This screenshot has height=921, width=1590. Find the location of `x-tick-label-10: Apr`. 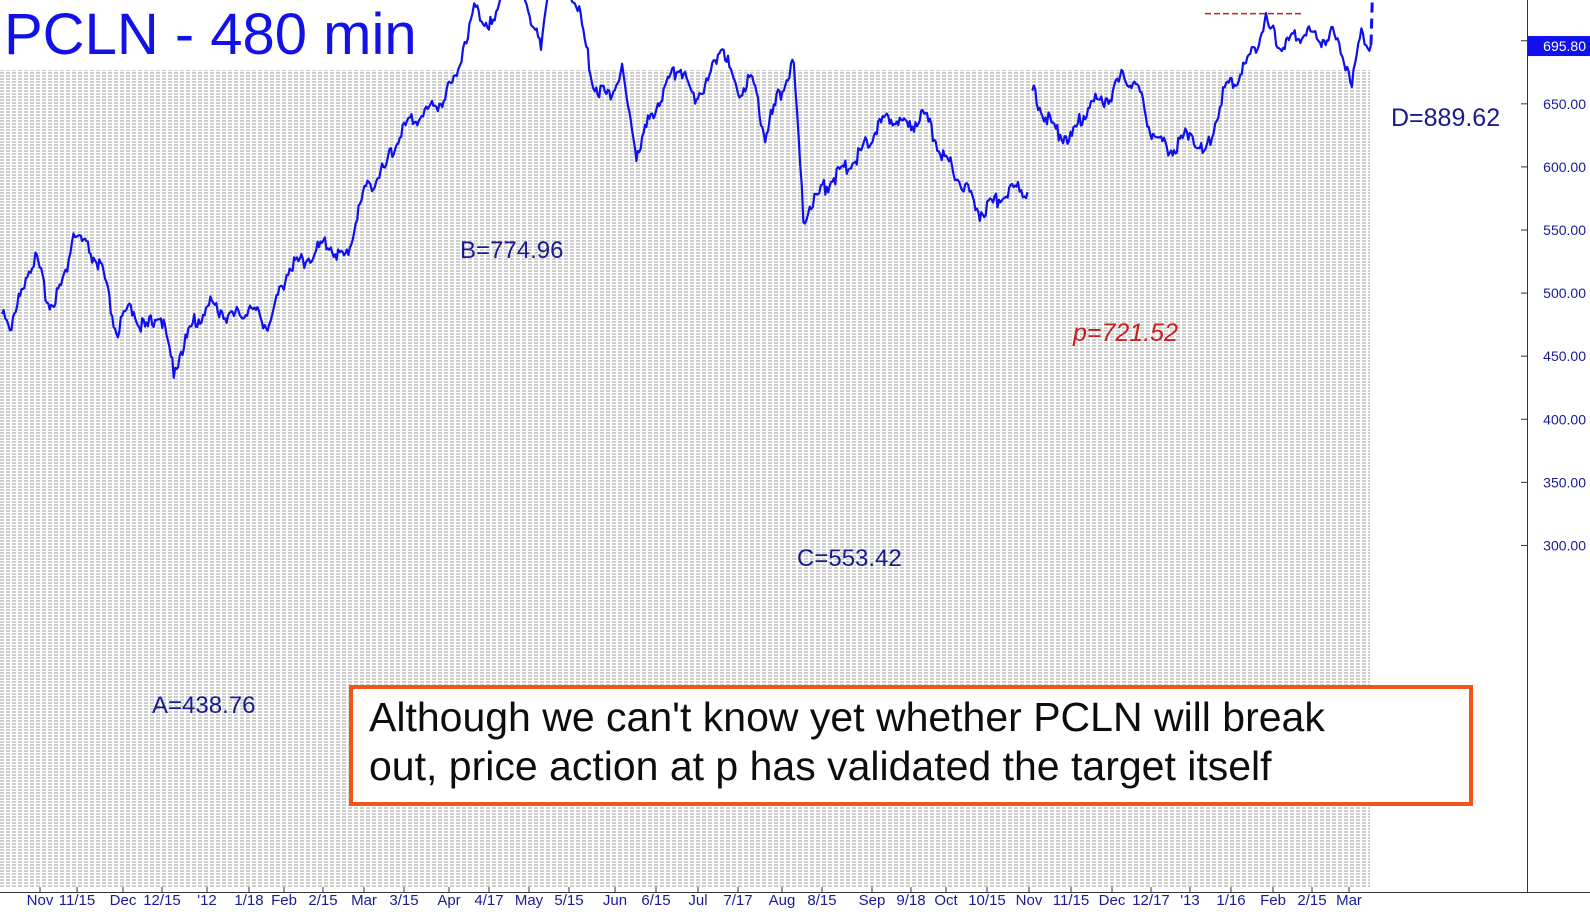

x-tick-label-10: Apr is located at coordinates (448, 900).